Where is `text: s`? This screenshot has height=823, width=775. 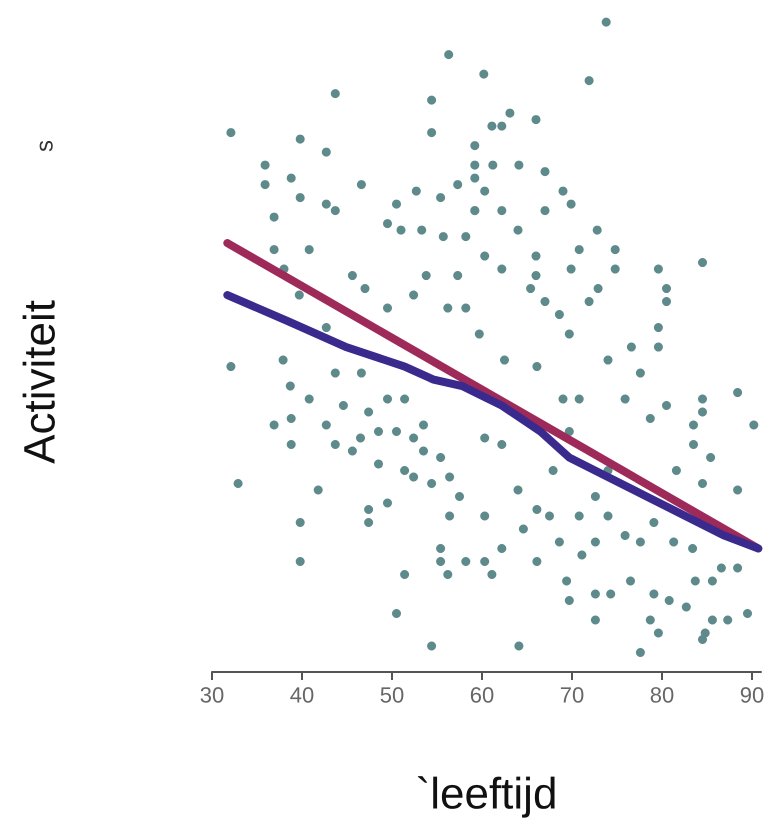 text: s is located at coordinates (45, 146).